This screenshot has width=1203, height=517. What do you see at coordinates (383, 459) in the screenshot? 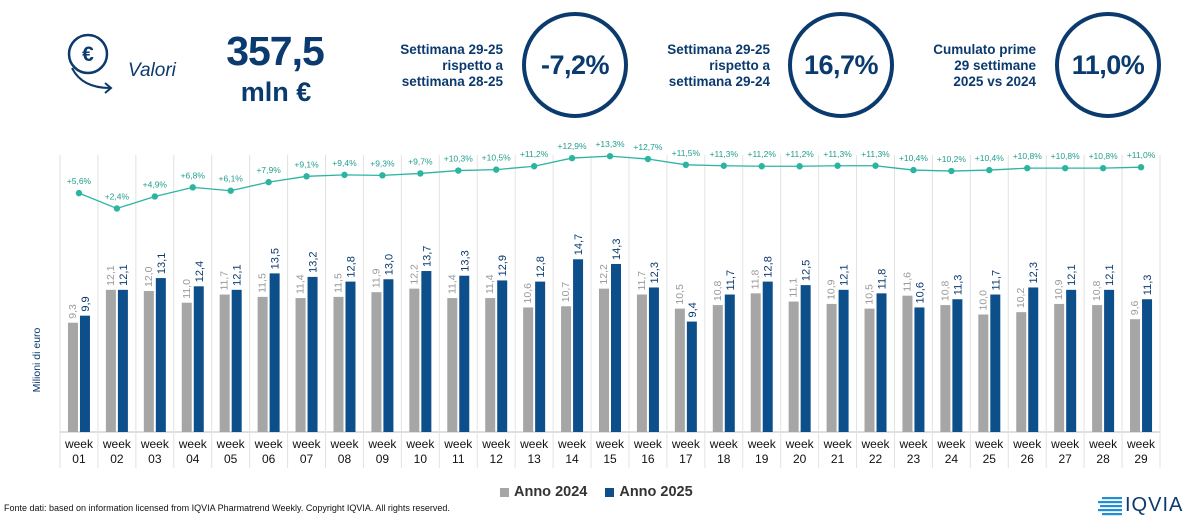
I see `x-tick-label: 09` at bounding box center [383, 459].